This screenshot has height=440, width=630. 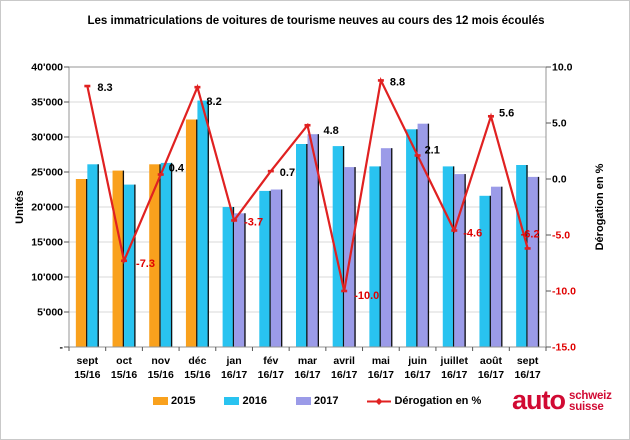 I want to click on chart-legend: 2015 2016 2017 Dérogation en %, so click(x=317, y=401).